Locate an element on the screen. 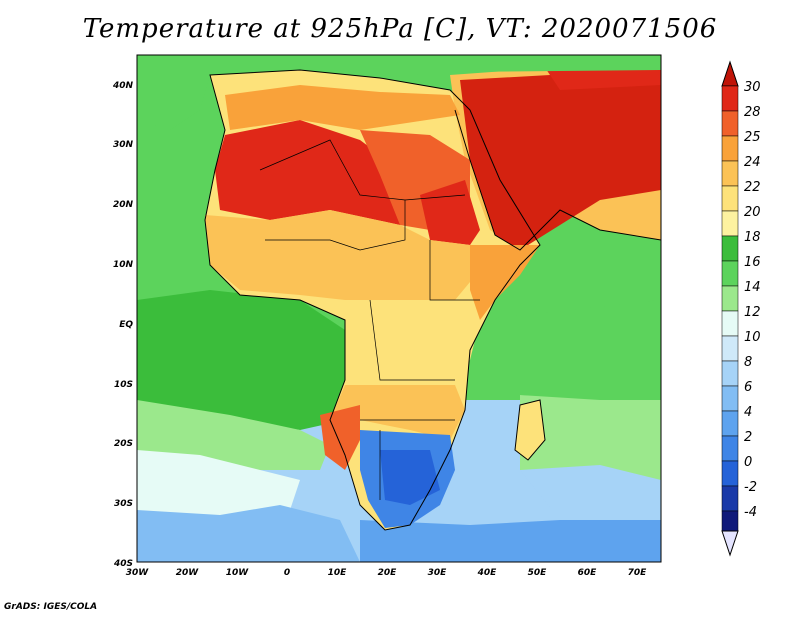 The image size is (800, 618). field-southern-ocean is located at coordinates (510, 538).